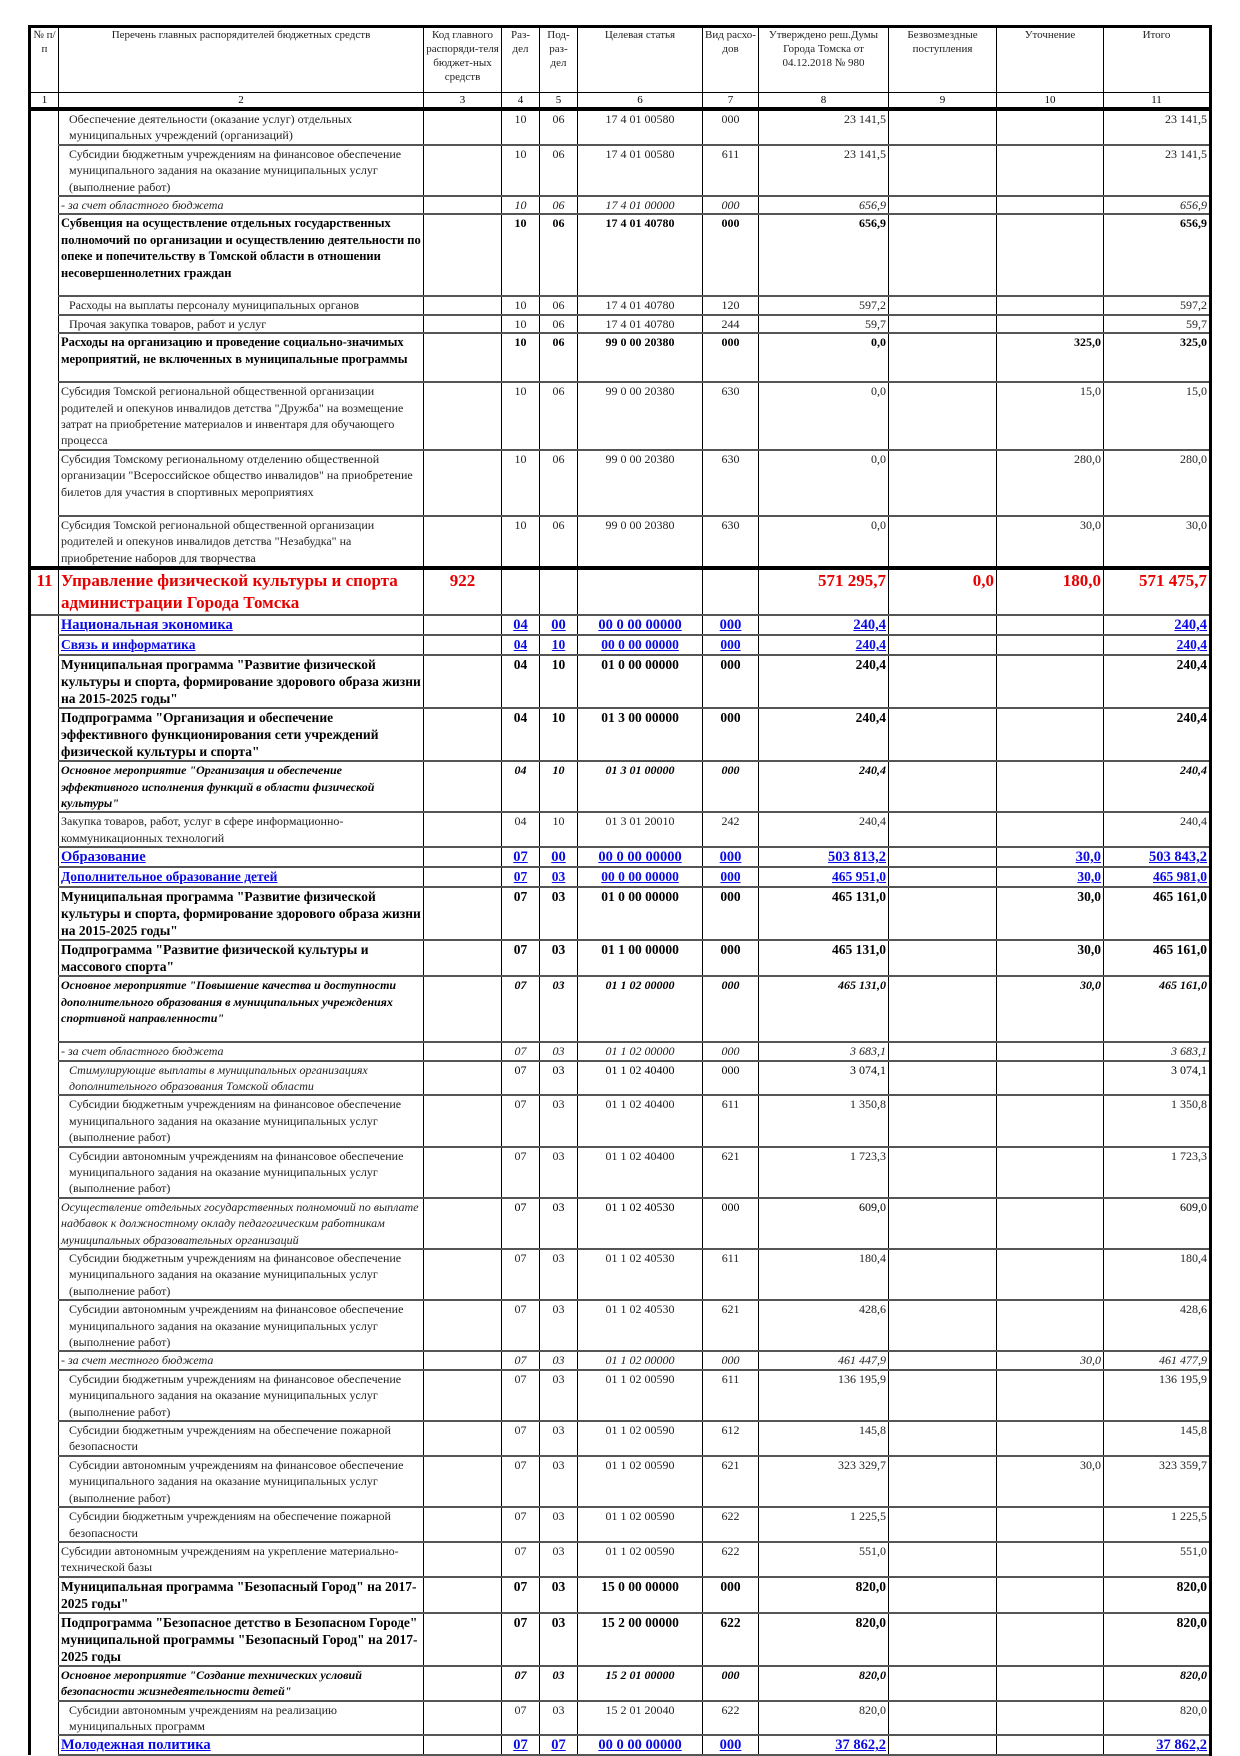  Describe the element at coordinates (1157, 1717) in the screenshot. I see `total-amount: 820,0` at that location.